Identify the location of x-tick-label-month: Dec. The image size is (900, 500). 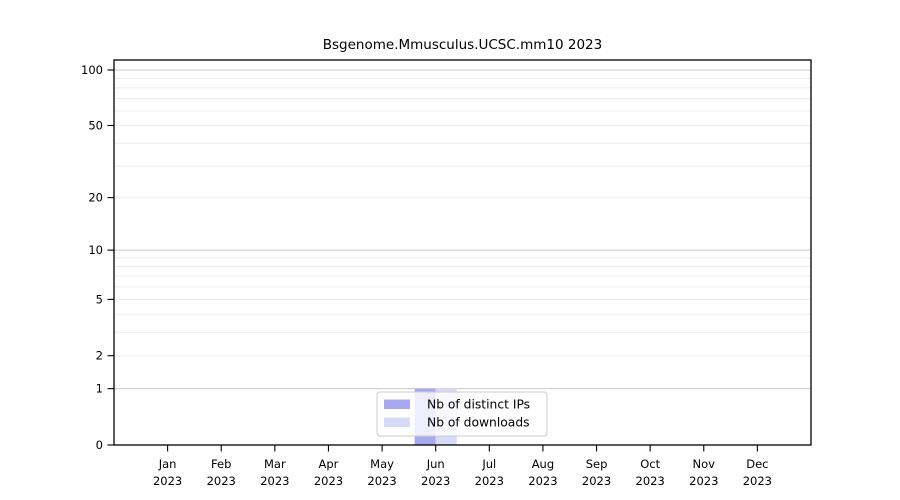
(757, 464).